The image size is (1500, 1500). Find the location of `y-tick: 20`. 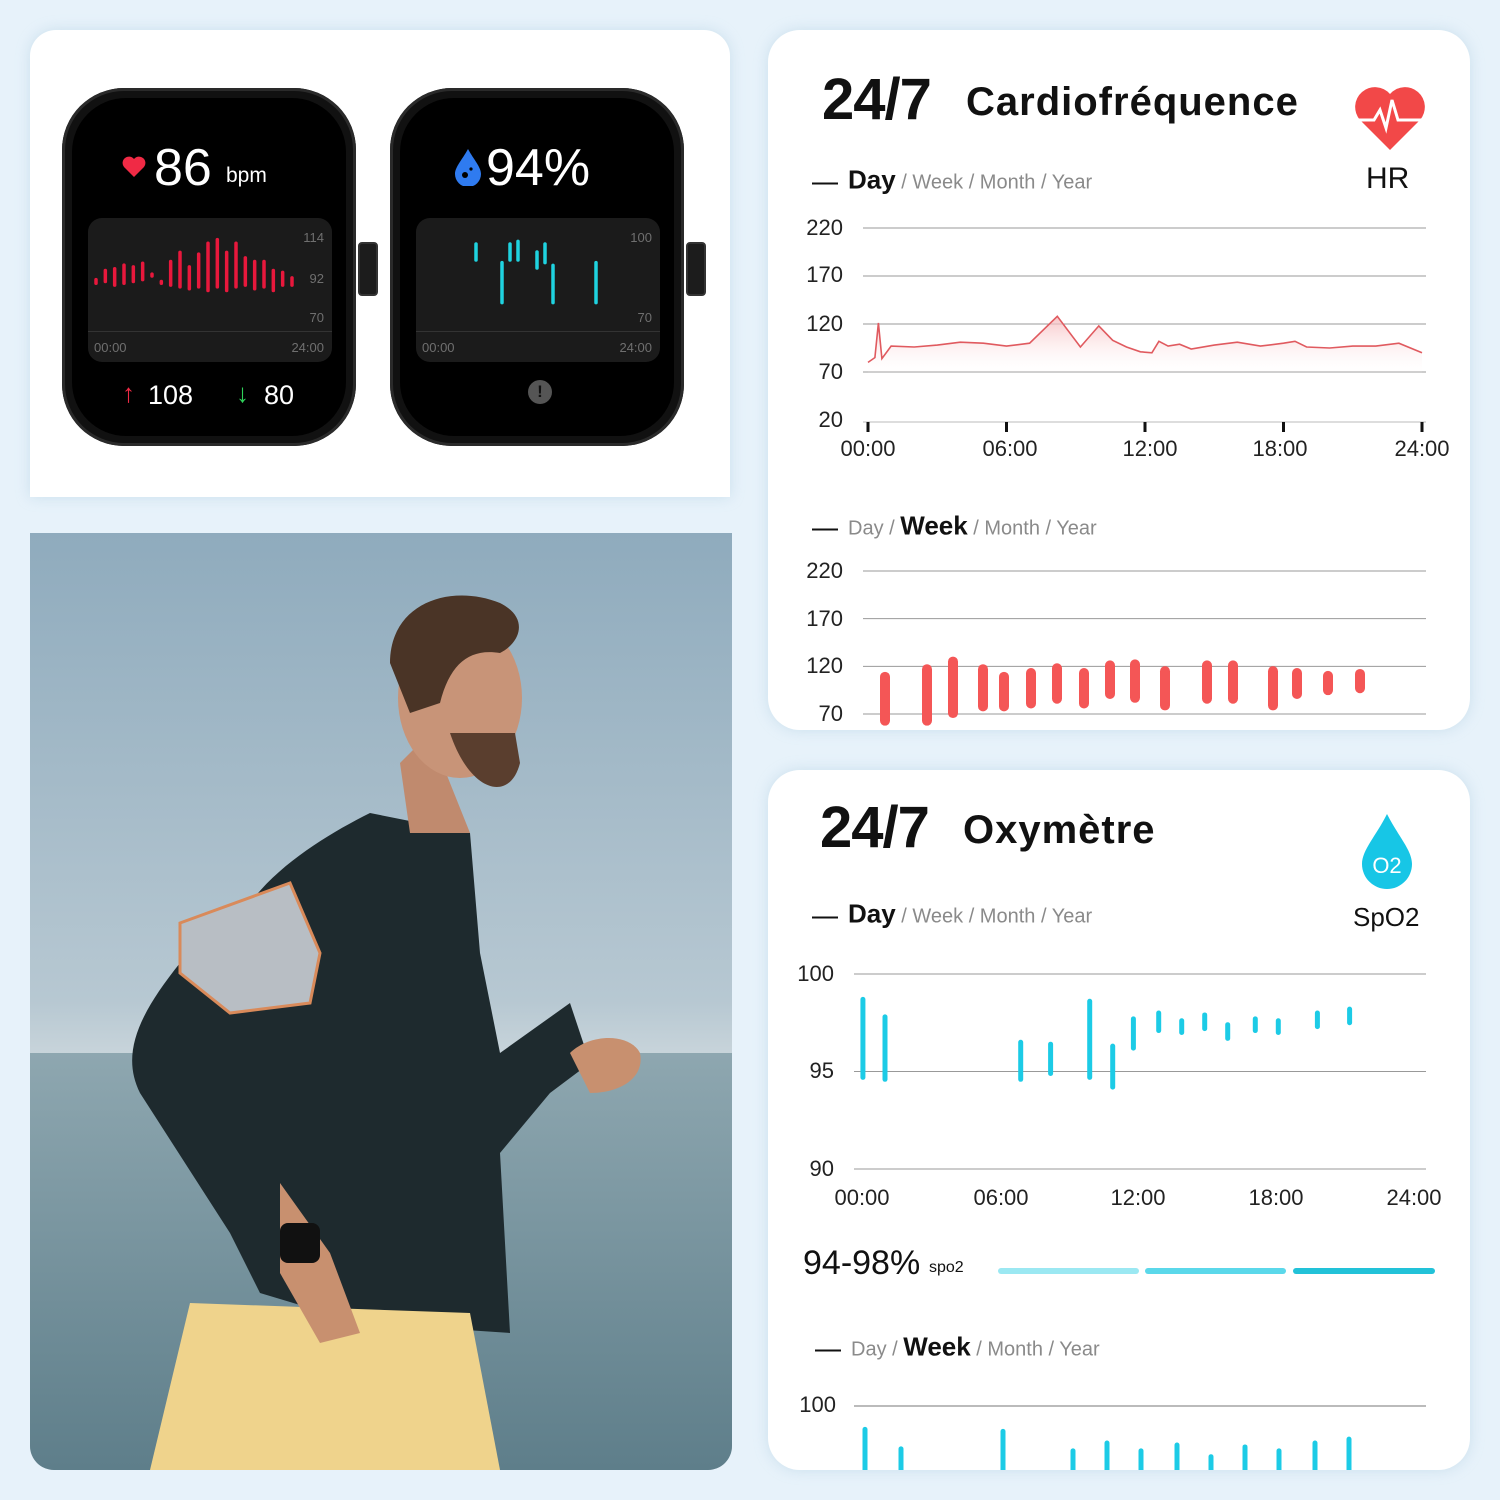

y-tick: 20 is located at coordinates (830, 419).